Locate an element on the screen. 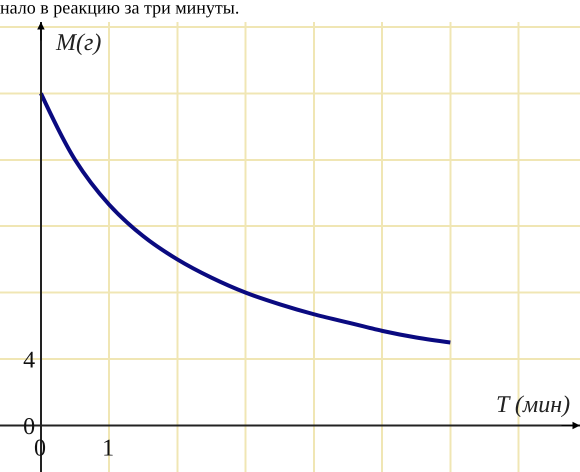 The height and width of the screenshot is (472, 580). x-tick-label: 1 is located at coordinates (108, 448).